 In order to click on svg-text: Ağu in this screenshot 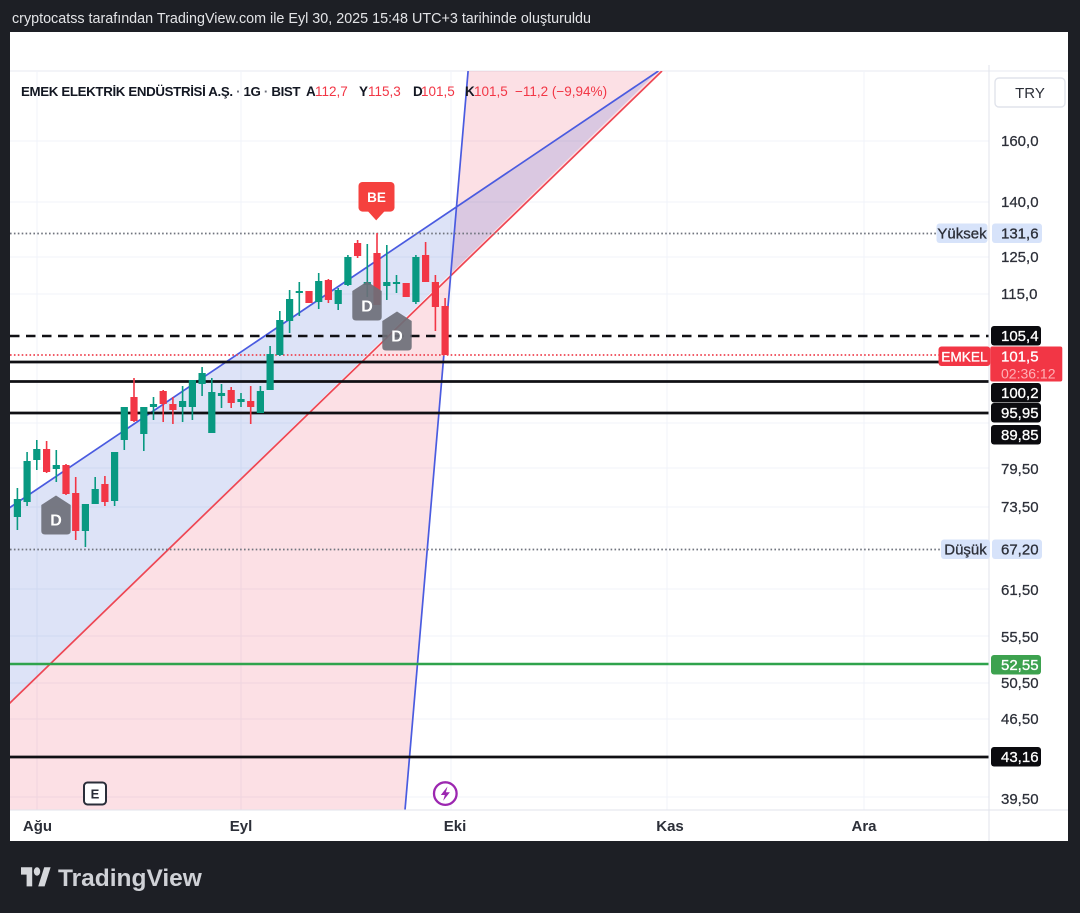, I will do `click(37, 826)`.